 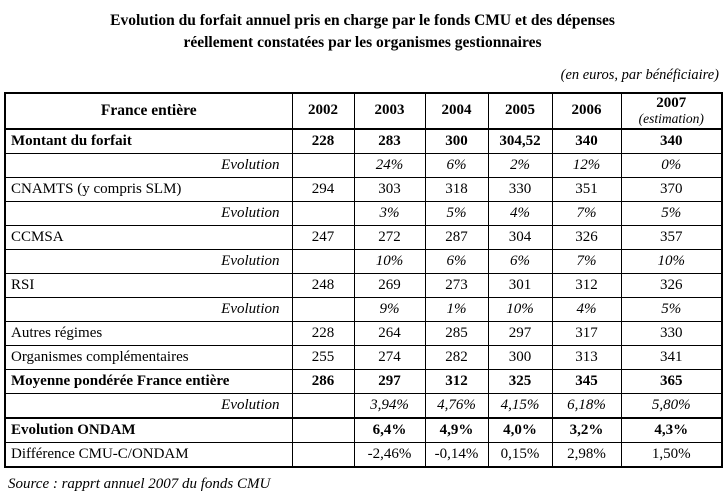 I want to click on row-label: Autres régimes, so click(x=148, y=333).